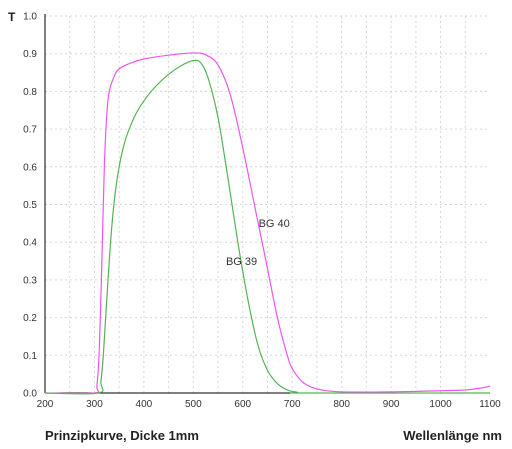  Describe the element at coordinates (292, 404) in the screenshot. I see `x-tick-label: 700` at that location.